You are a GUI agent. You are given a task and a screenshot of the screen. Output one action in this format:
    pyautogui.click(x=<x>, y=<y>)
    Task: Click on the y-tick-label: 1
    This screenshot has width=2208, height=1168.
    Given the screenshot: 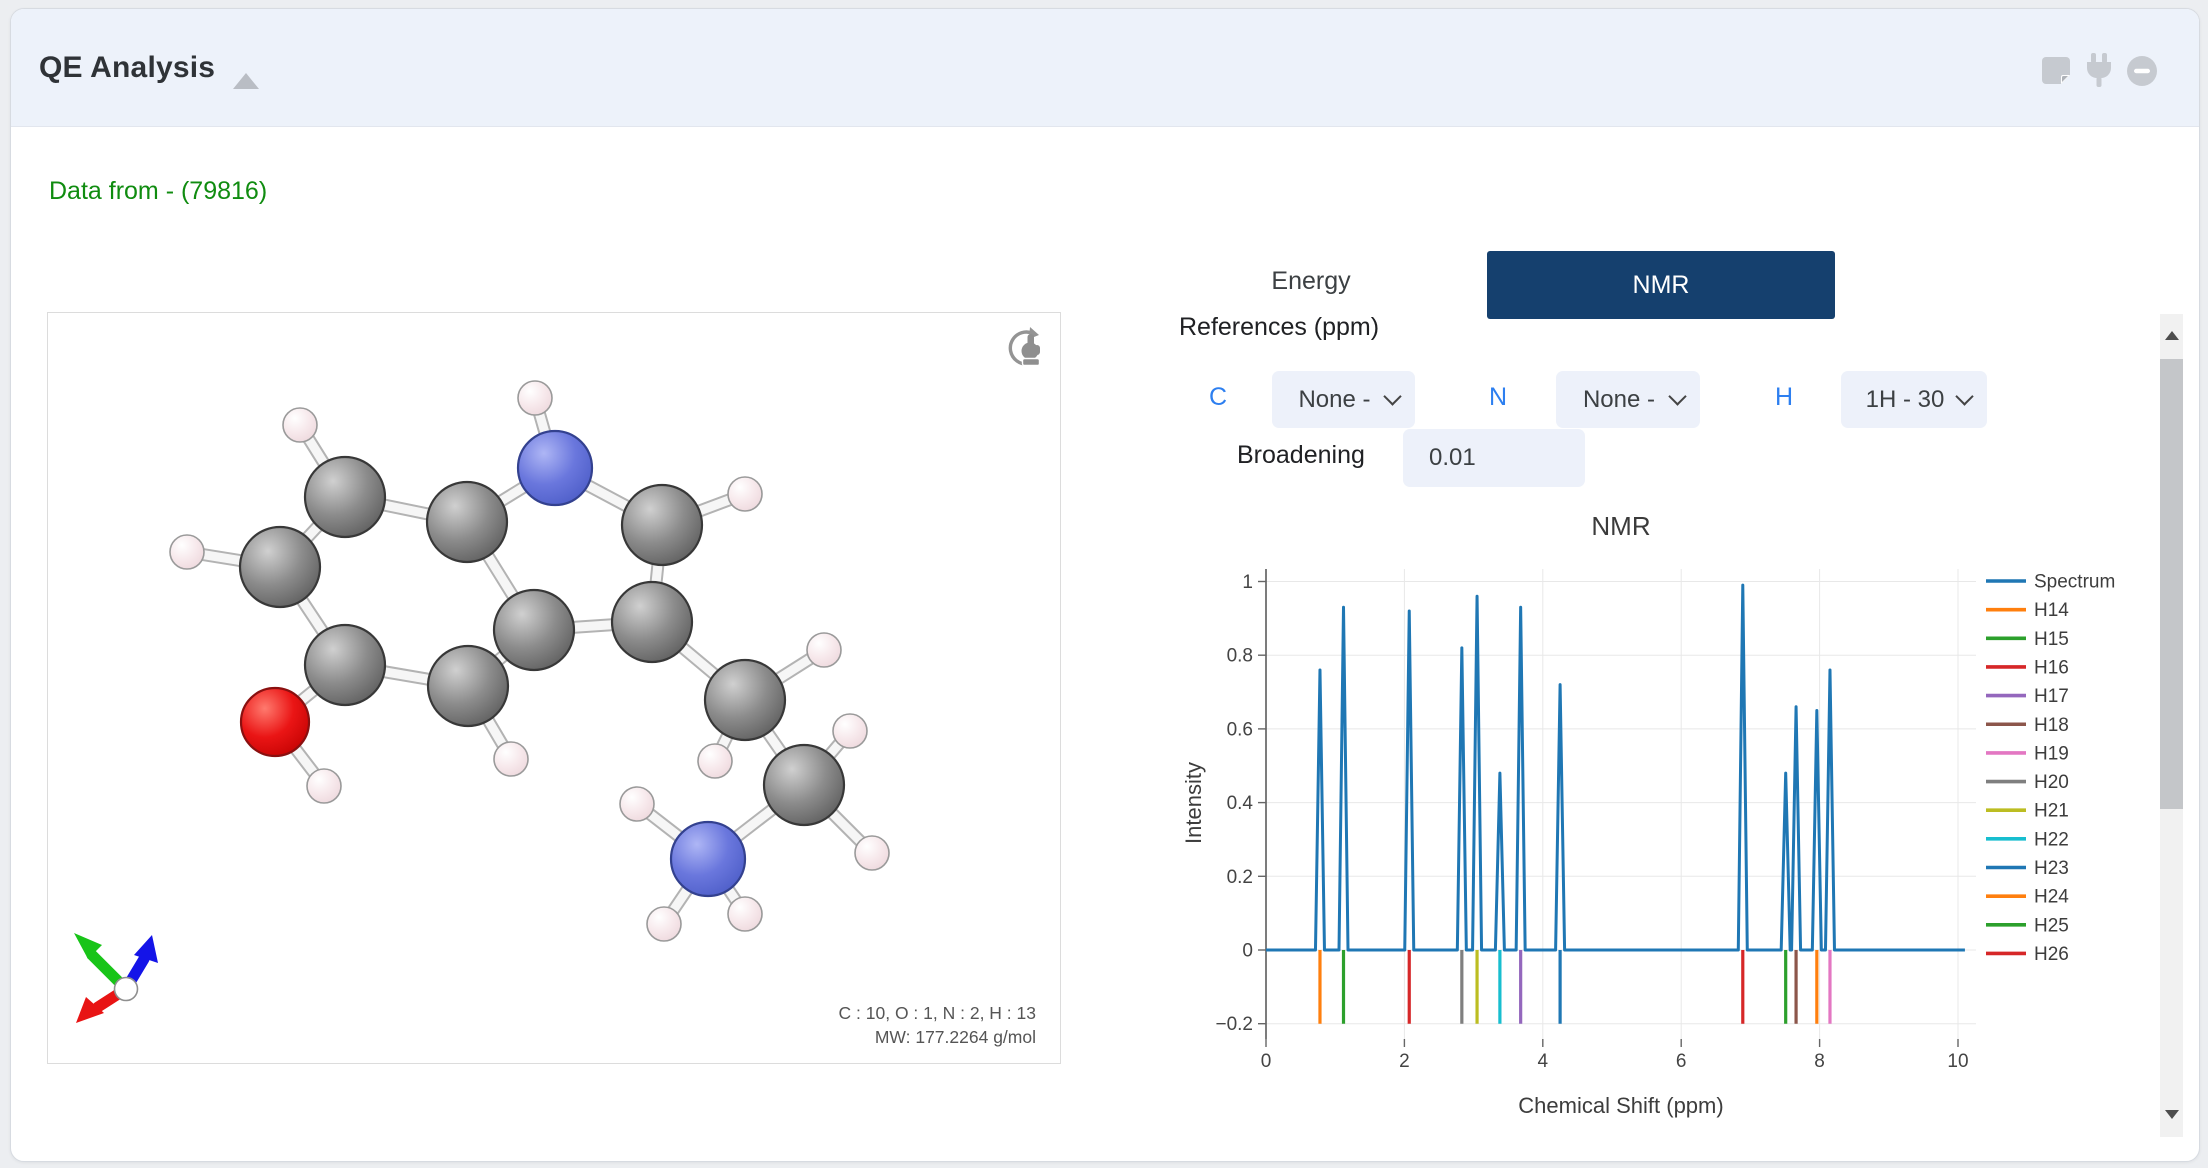 What is the action you would take?
    pyautogui.click(x=1247, y=582)
    